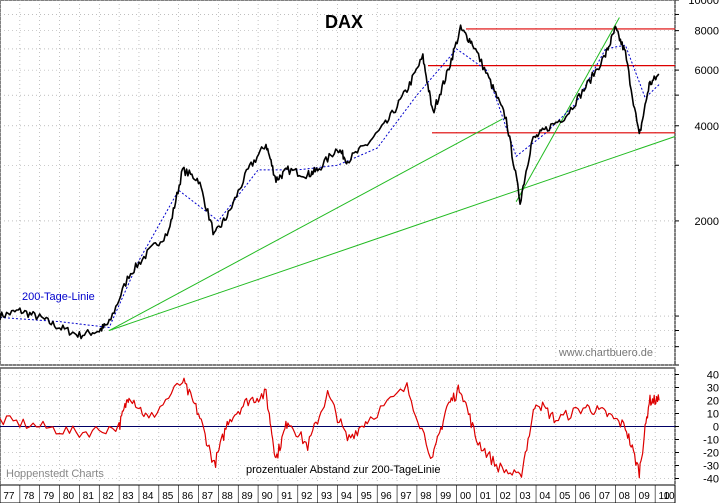  I want to click on x-tick-label: 99, so click(446, 496).